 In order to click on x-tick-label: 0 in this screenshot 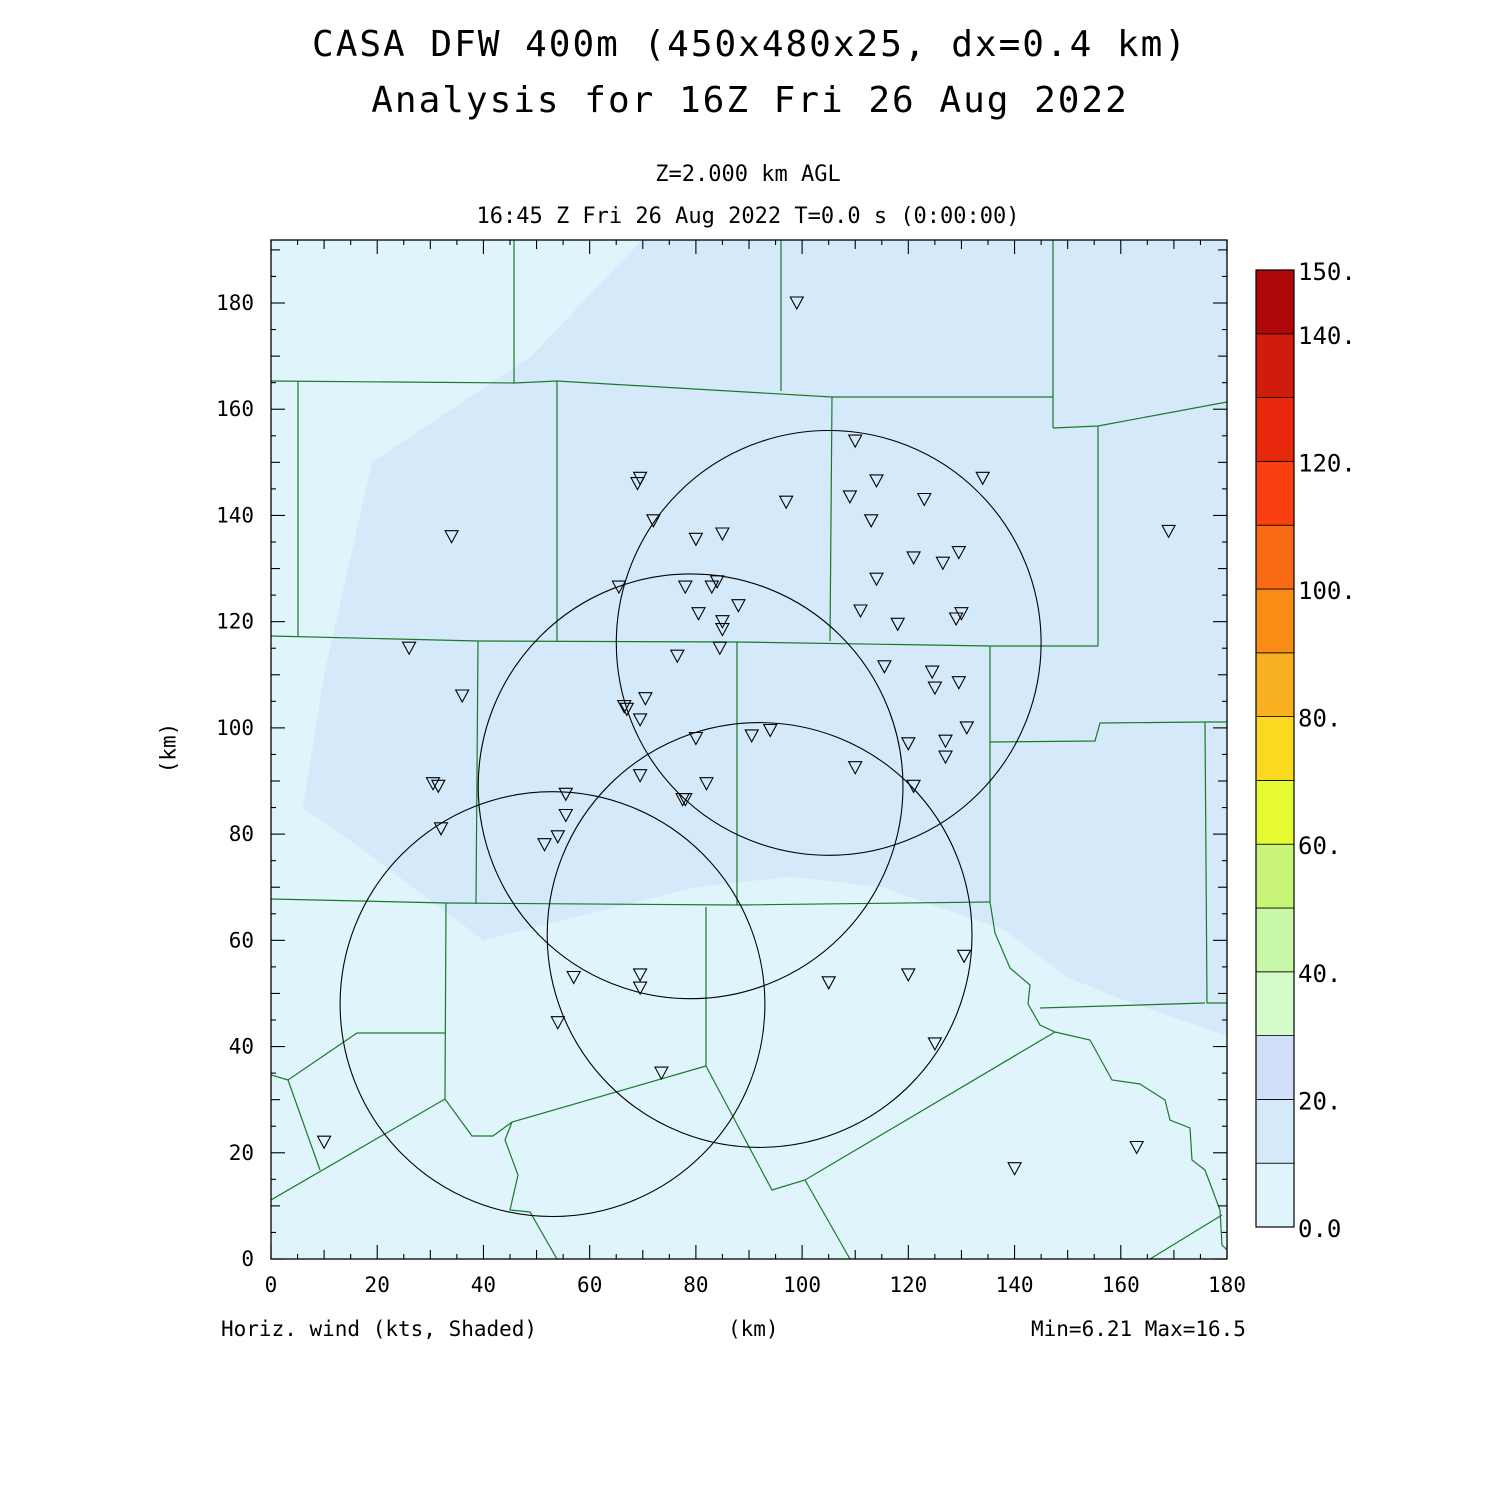, I will do `click(271, 1285)`.